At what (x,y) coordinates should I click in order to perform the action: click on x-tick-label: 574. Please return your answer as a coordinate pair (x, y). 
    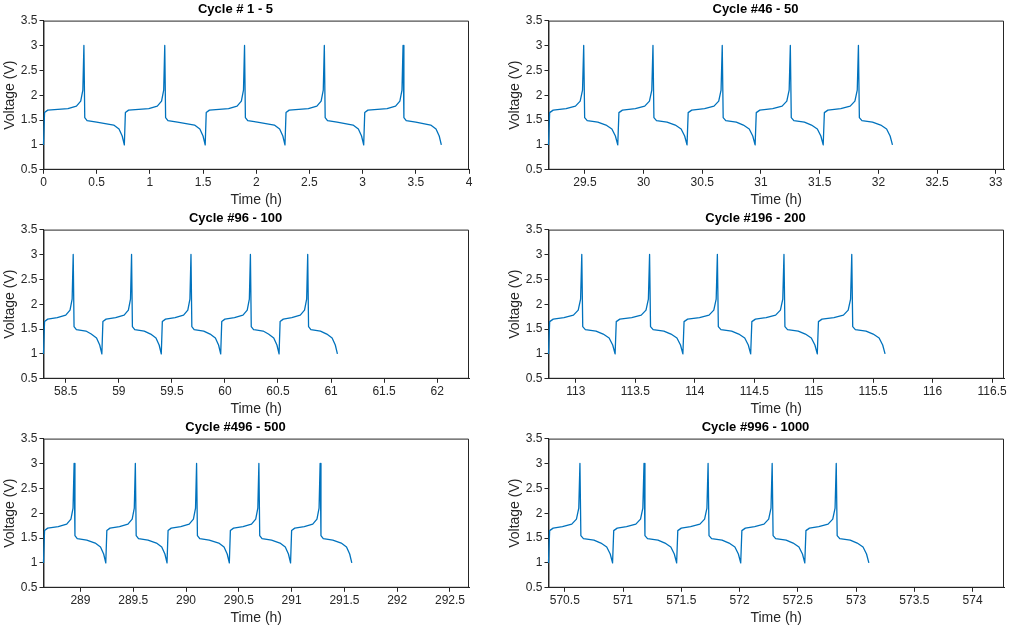
    Looking at the image, I should click on (972, 600).